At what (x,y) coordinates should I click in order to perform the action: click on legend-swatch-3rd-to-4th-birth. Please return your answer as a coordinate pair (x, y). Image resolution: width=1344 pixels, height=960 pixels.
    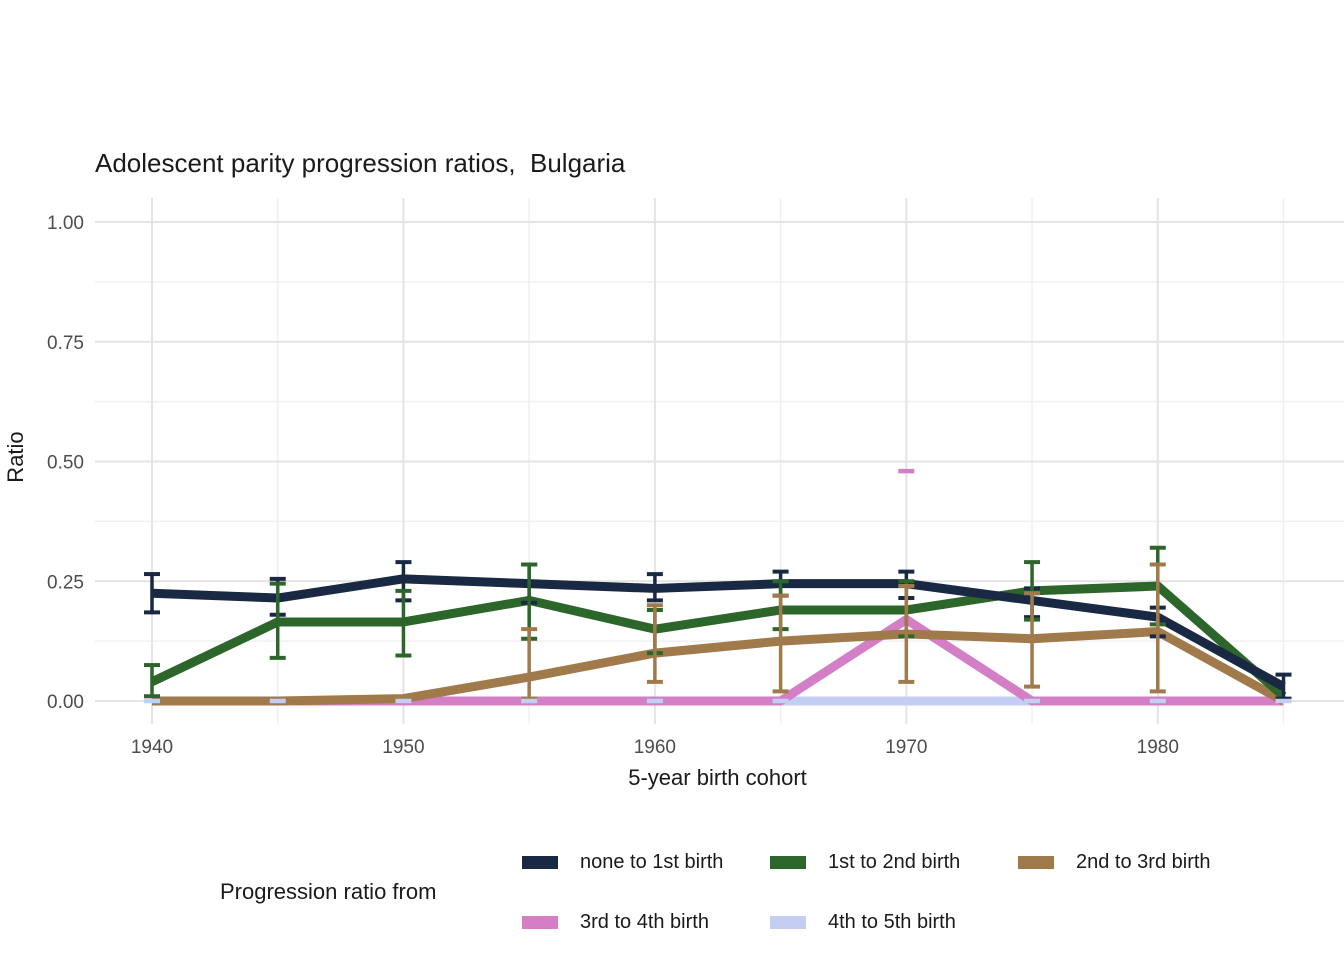
    Looking at the image, I should click on (540, 922).